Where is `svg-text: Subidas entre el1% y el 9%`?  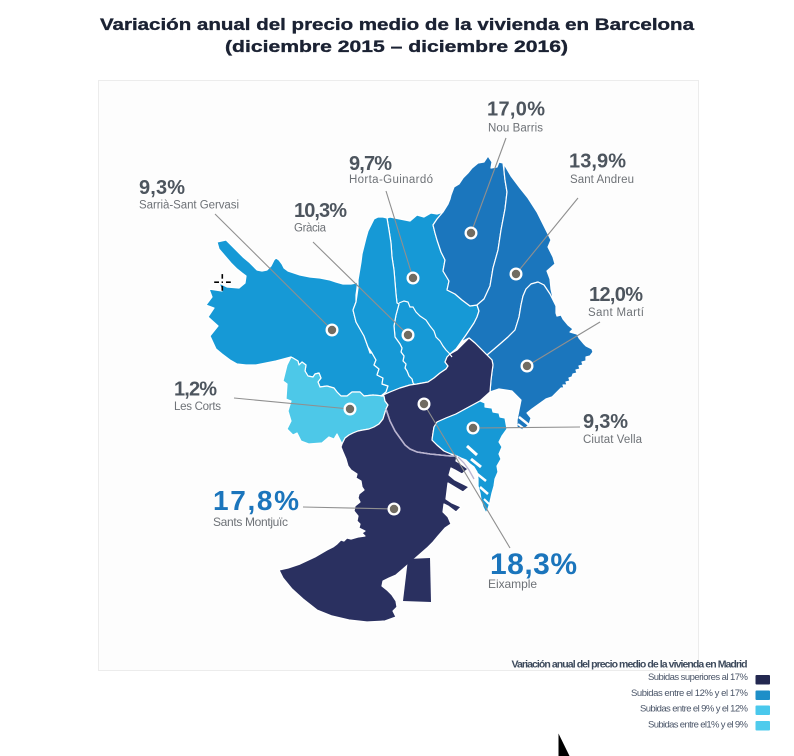
svg-text: Subidas entre el1% y el 9% is located at coordinates (698, 725).